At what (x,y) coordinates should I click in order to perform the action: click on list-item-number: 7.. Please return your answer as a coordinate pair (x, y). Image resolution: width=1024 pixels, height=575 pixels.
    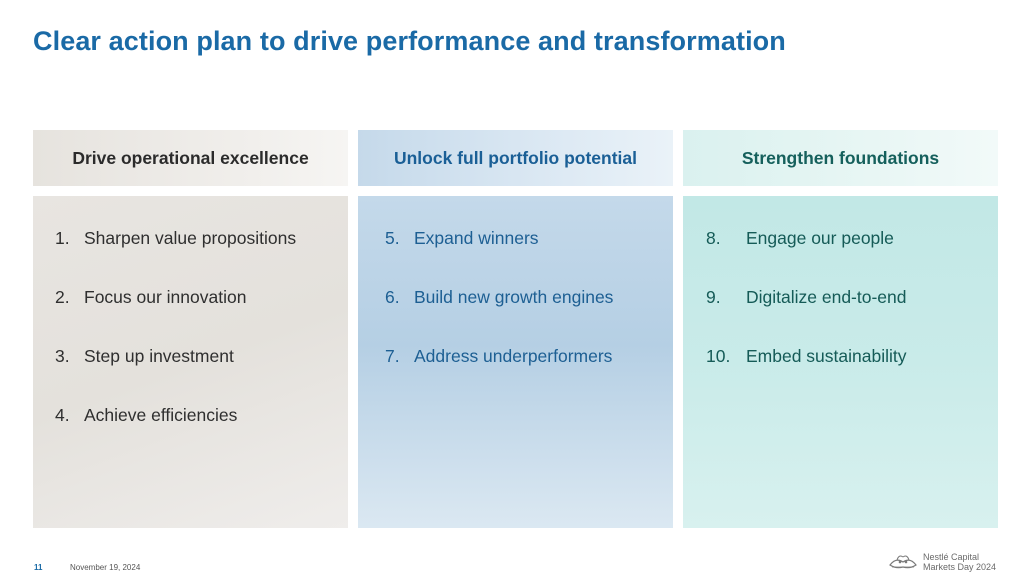
    Looking at the image, I should click on (392, 356).